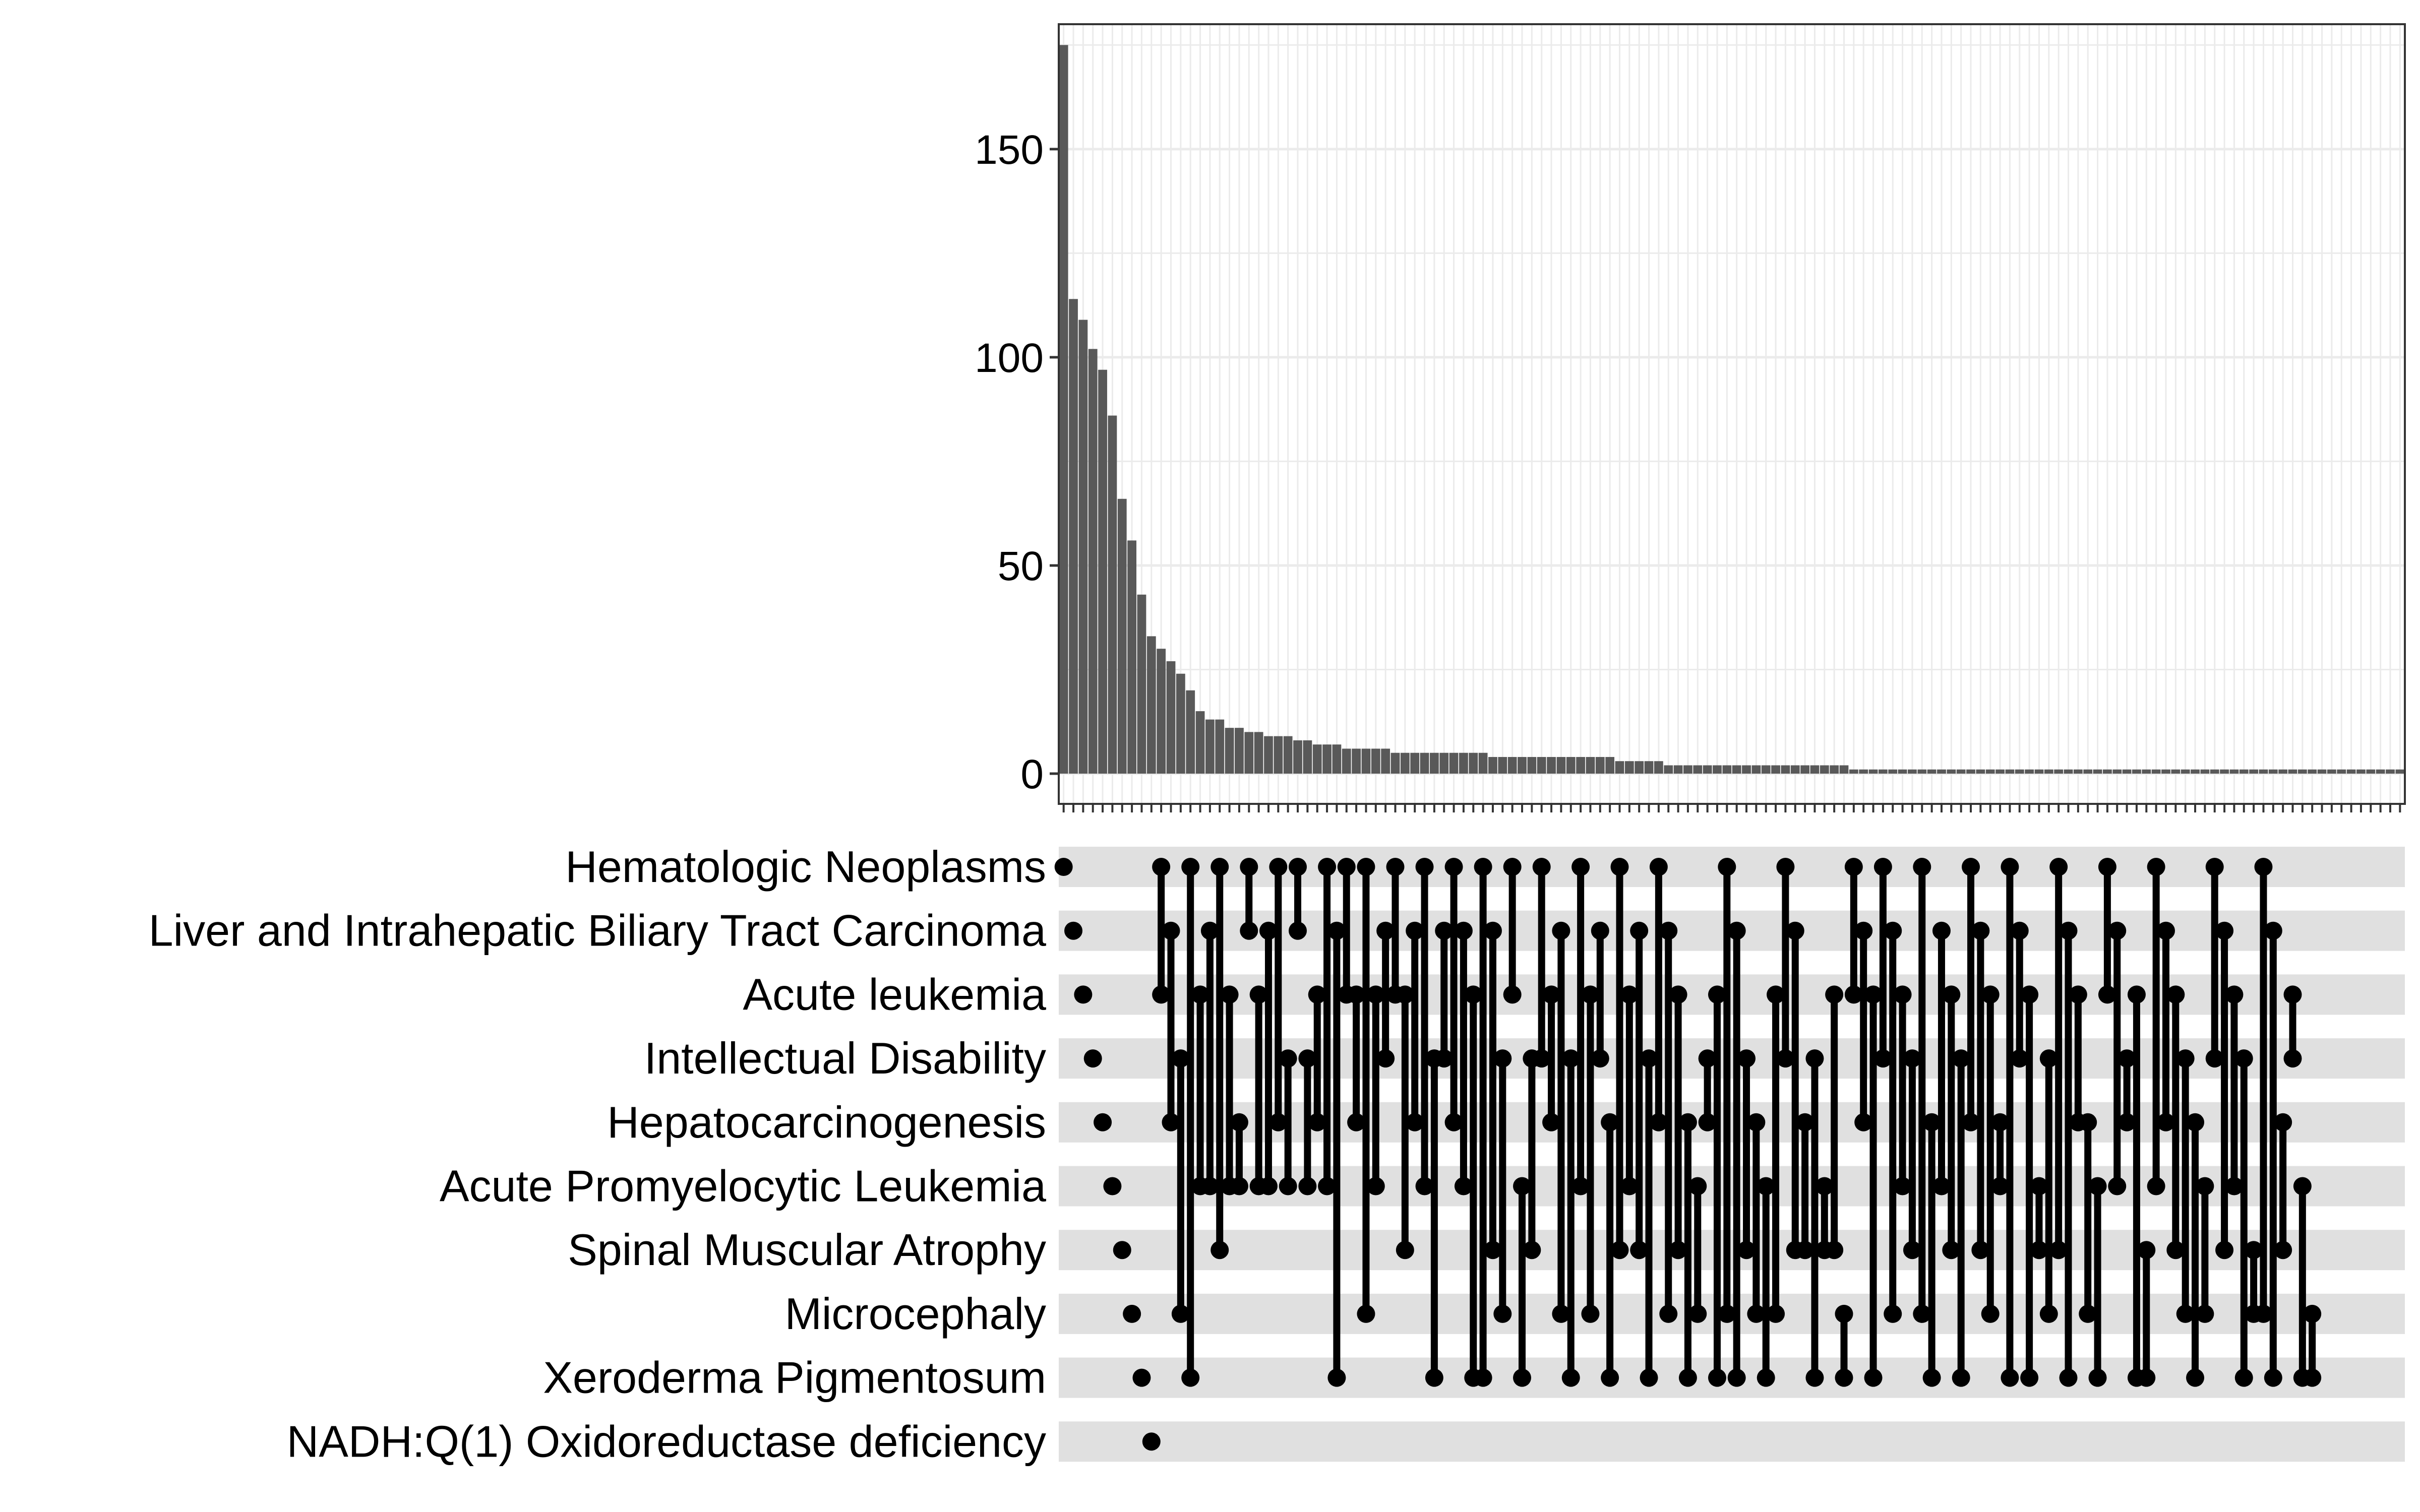 This screenshot has width=2420, height=1512. What do you see at coordinates (743, 1186) in the screenshot?
I see `set-label: Acute Promyelocytic Leukemia` at bounding box center [743, 1186].